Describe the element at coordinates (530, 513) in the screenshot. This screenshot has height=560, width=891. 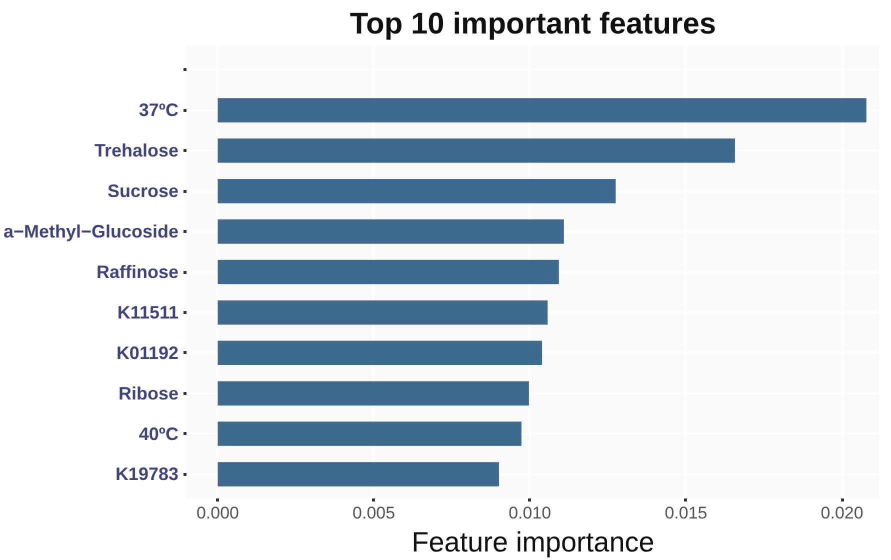
I see `x-tick-label: 0.010` at that location.